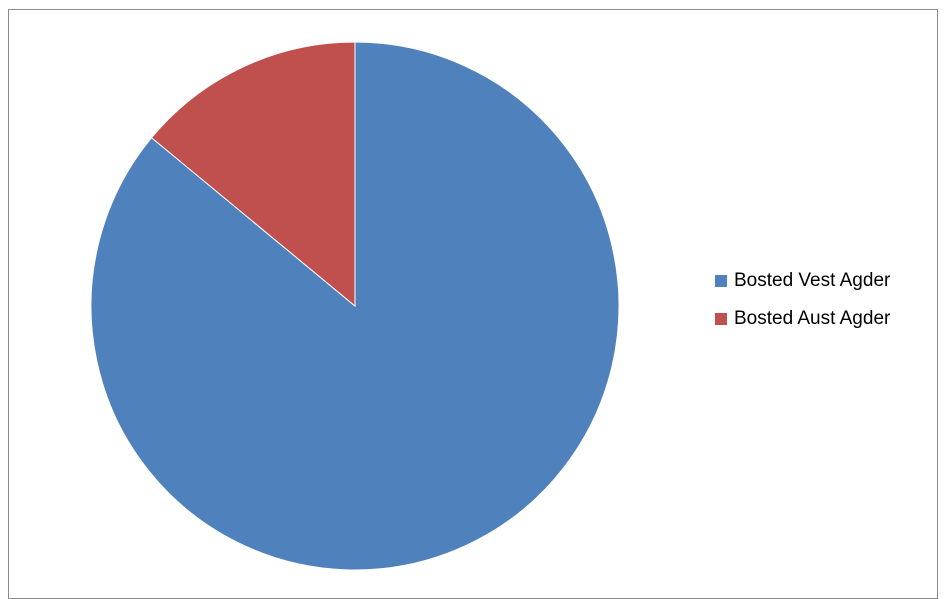  What do you see at coordinates (812, 280) in the screenshot?
I see `legend-label: Bosted Vest Agder` at bounding box center [812, 280].